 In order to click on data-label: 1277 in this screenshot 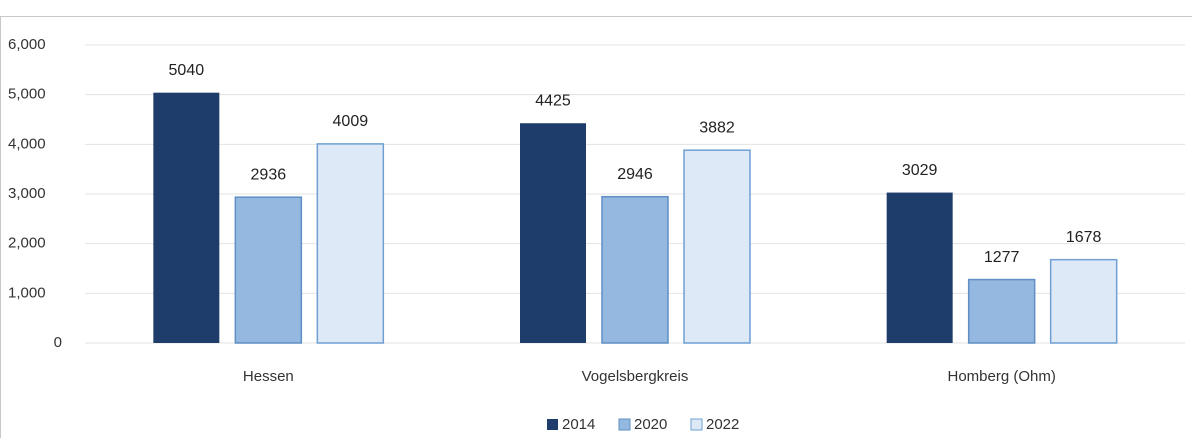, I will do `click(1002, 257)`.